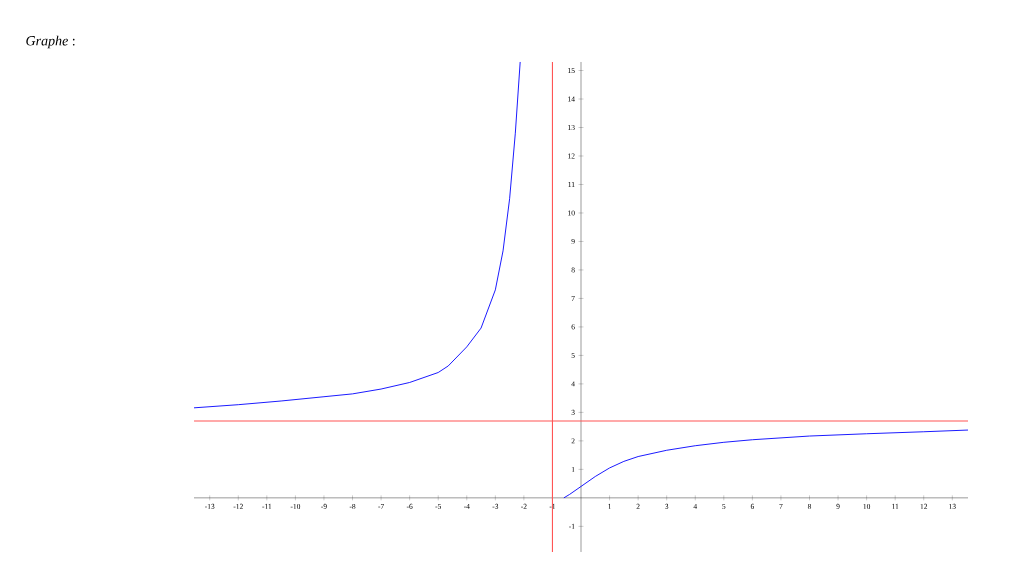  What do you see at coordinates (50, 42) in the screenshot?
I see `text: Graphe :` at bounding box center [50, 42].